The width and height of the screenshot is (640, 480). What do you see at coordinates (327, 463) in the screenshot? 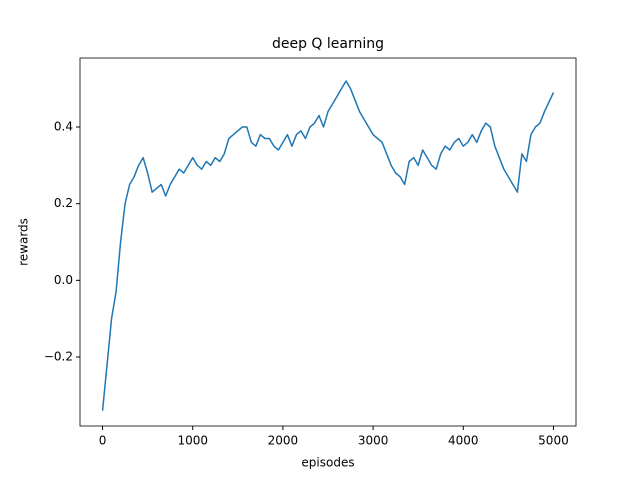
I see `x-axis-label: episodes` at bounding box center [327, 463].